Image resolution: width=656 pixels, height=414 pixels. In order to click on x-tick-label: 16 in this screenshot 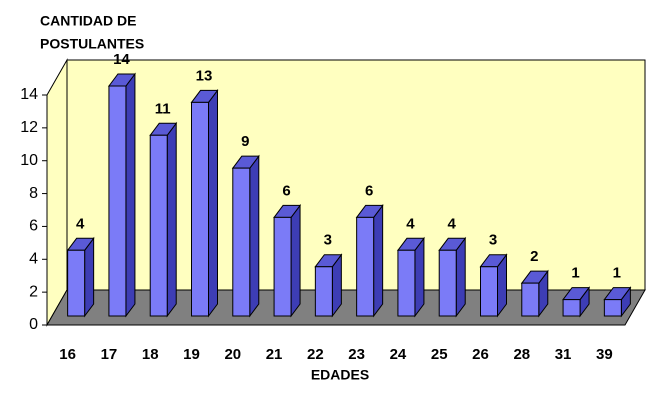, I will do `click(67, 354)`.